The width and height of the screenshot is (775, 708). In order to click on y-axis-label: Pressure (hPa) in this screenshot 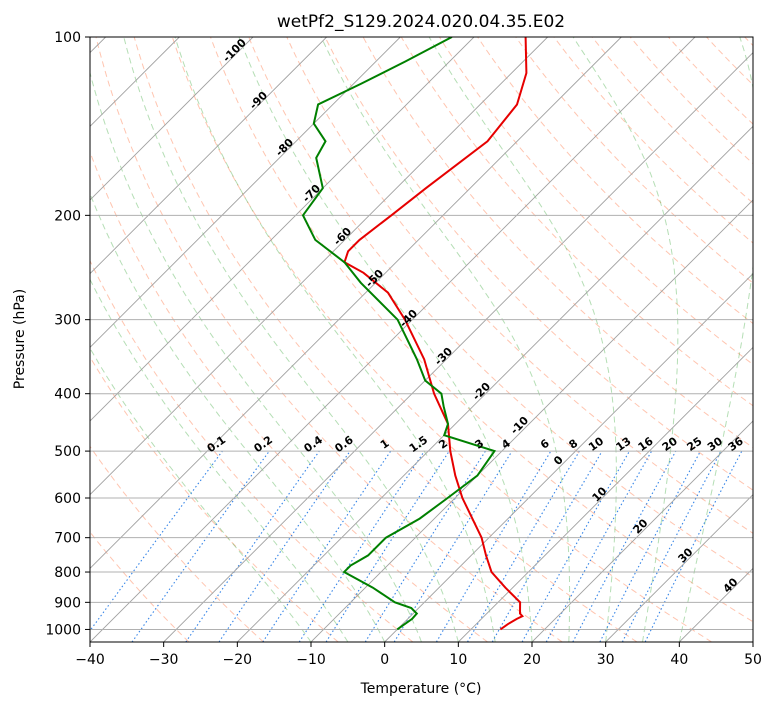, I will do `click(20, 339)`.